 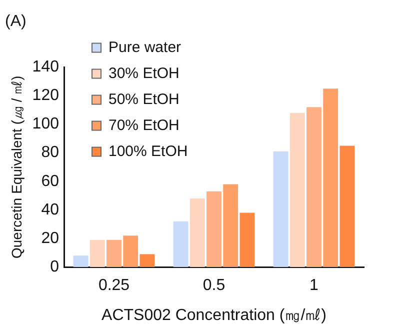 What do you see at coordinates (50, 209) in the screenshot?
I see `y-tick-label: 40` at bounding box center [50, 209].